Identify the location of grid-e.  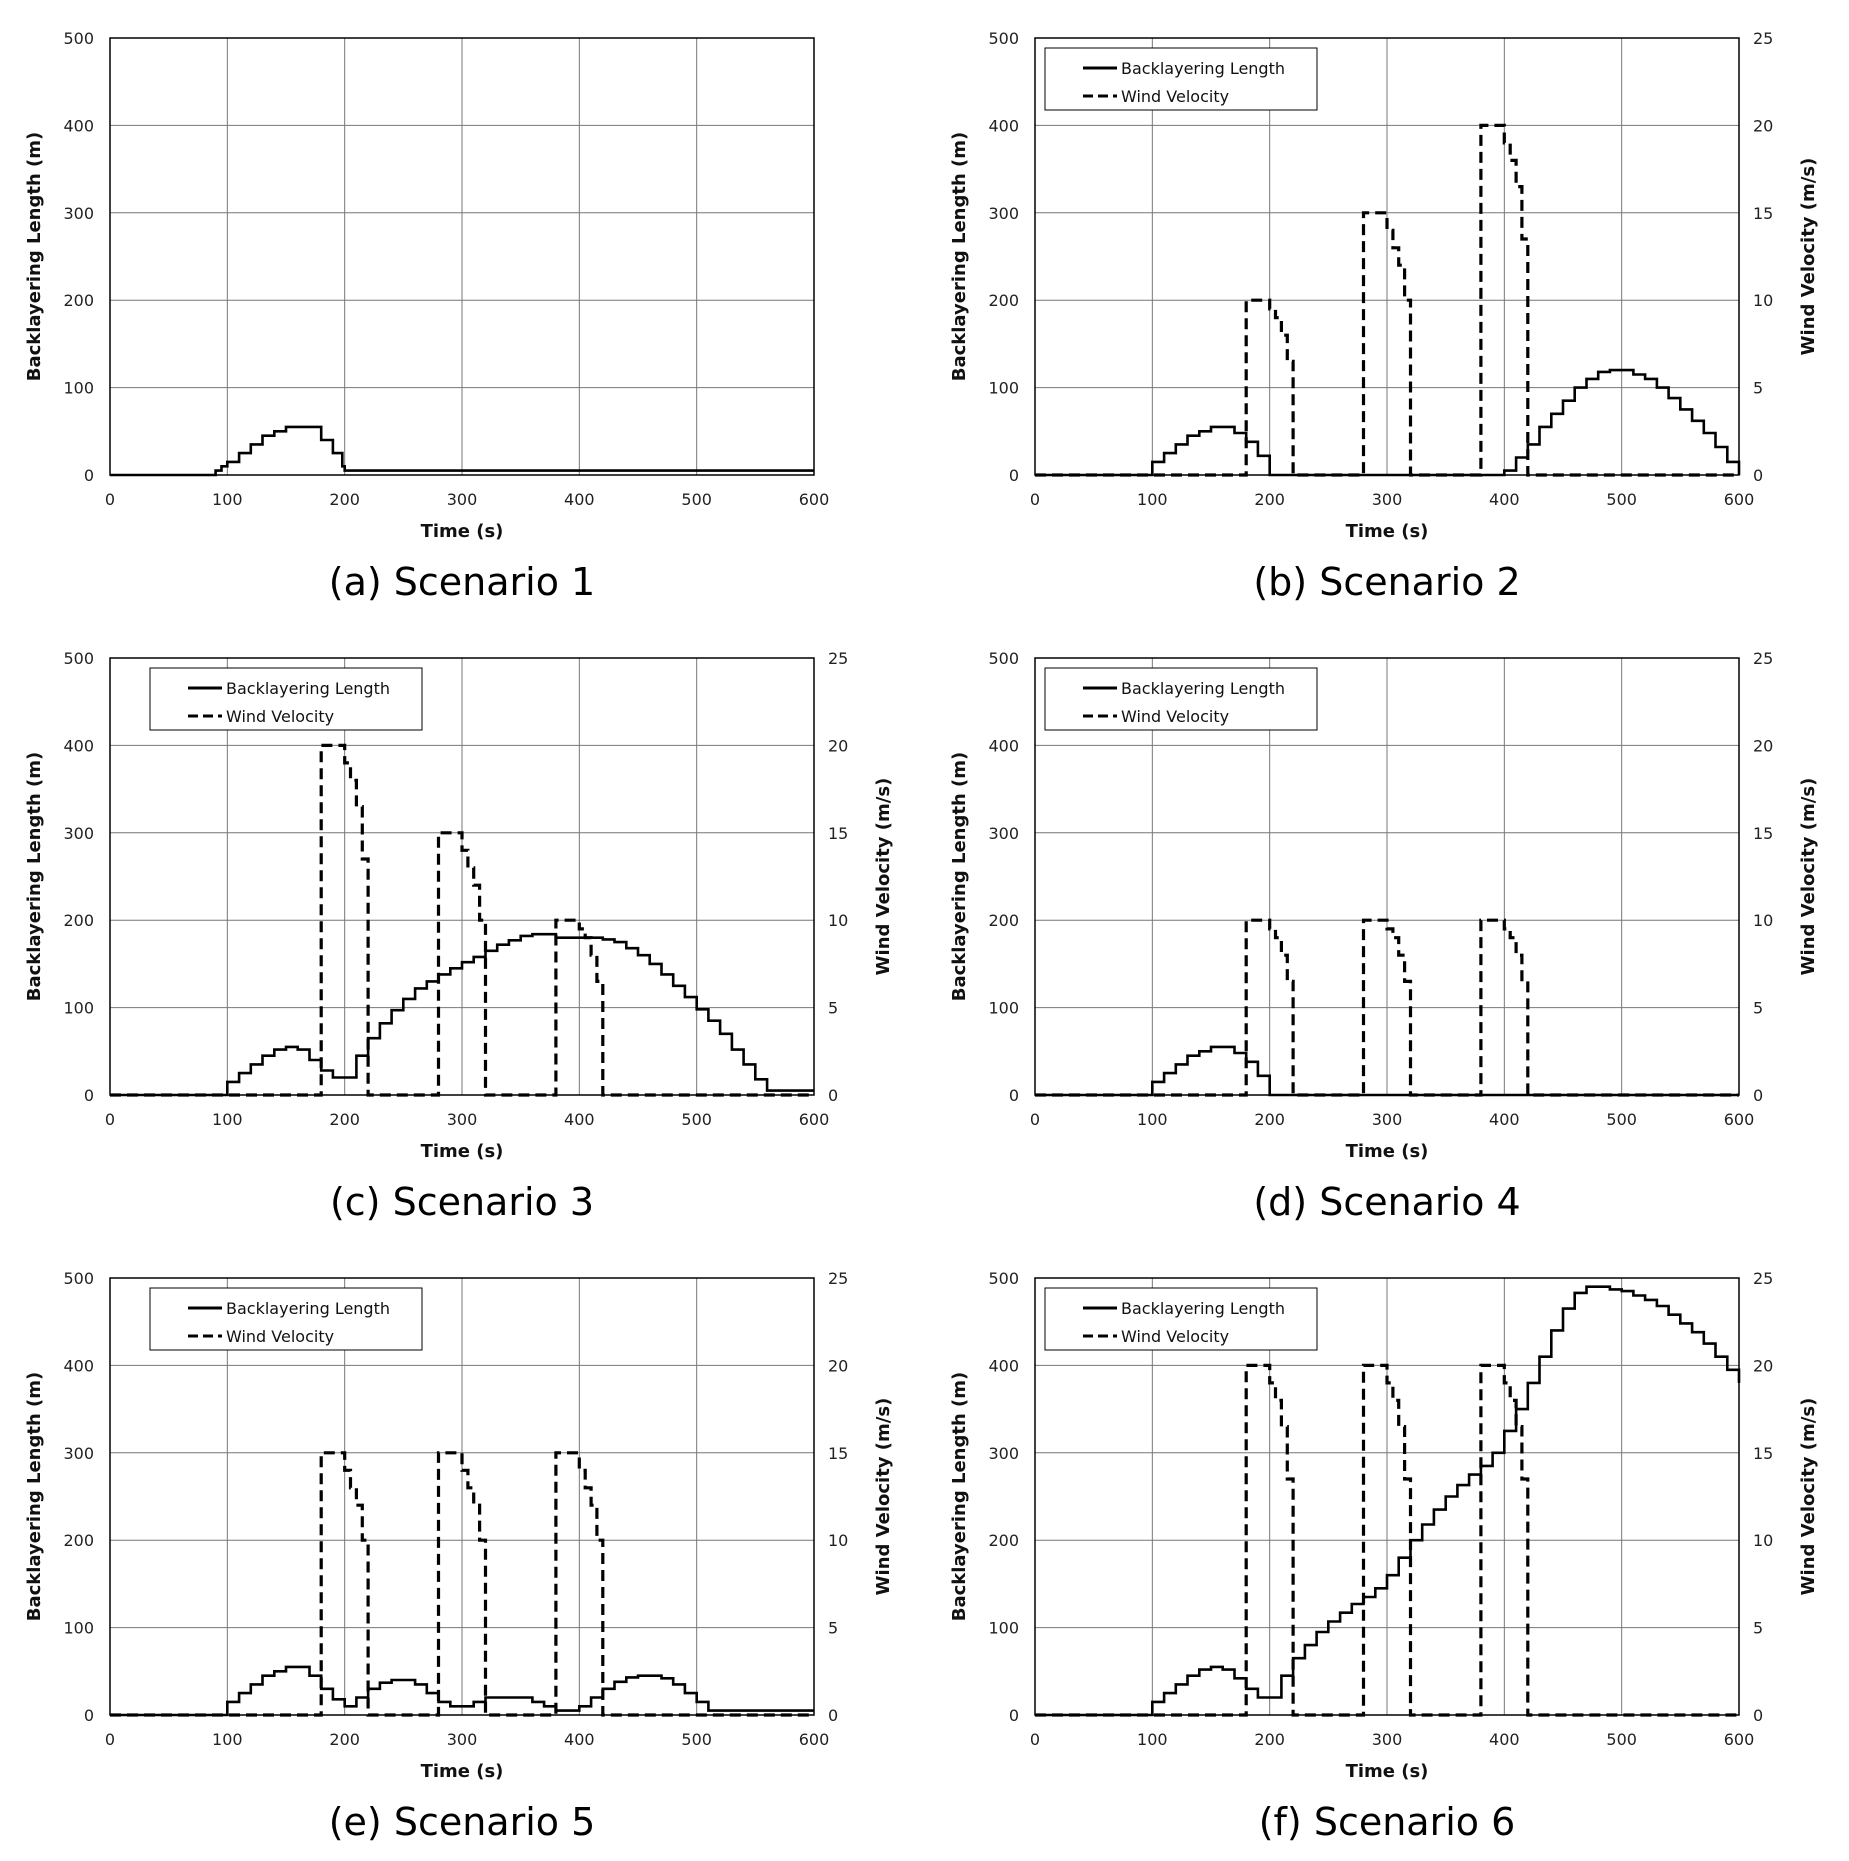
(462, 1496).